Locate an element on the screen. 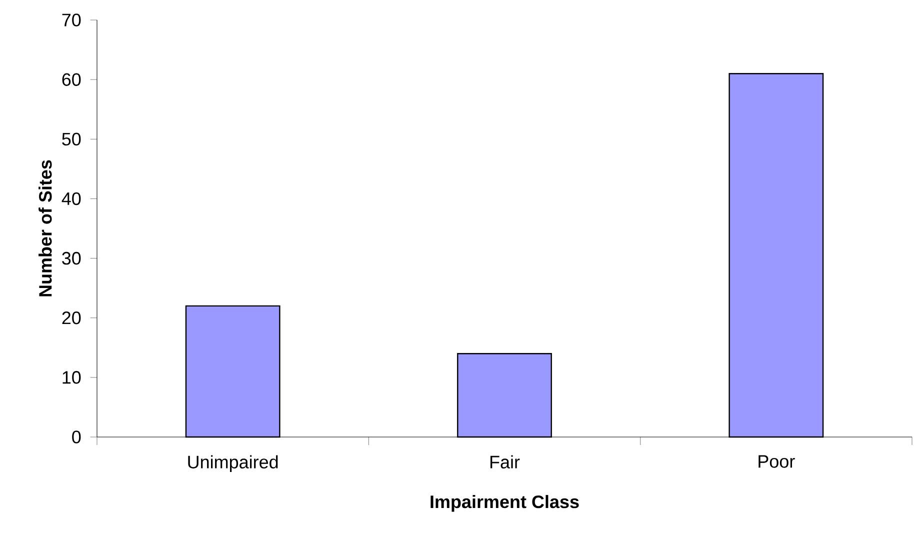 This screenshot has width=914, height=533. y-axis-title: Number of Sites is located at coordinates (45, 228).